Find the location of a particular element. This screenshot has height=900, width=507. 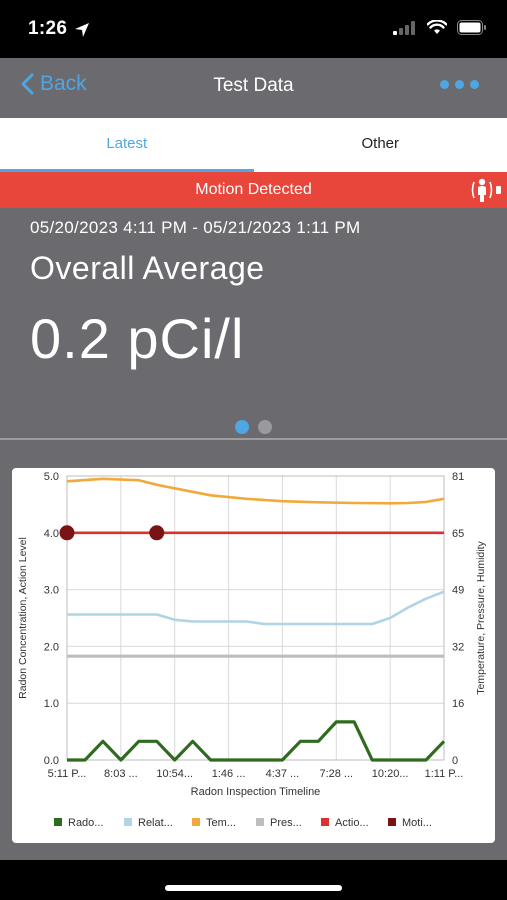

y2-tick-label: 65 is located at coordinates (458, 534).